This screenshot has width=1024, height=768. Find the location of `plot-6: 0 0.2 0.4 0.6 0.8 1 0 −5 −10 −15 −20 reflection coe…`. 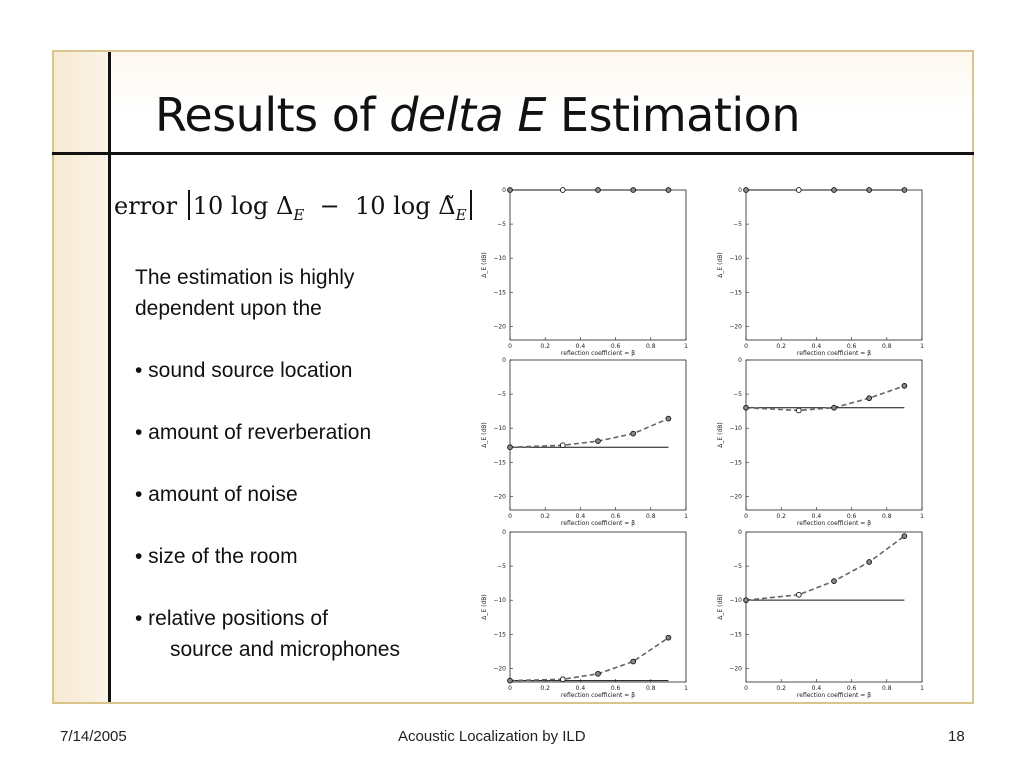

plot-6: 0 0.2 0.4 0.6 0.8 1 0 −5 −10 −15 −20 reflection coe… is located at coordinates (820, 614).